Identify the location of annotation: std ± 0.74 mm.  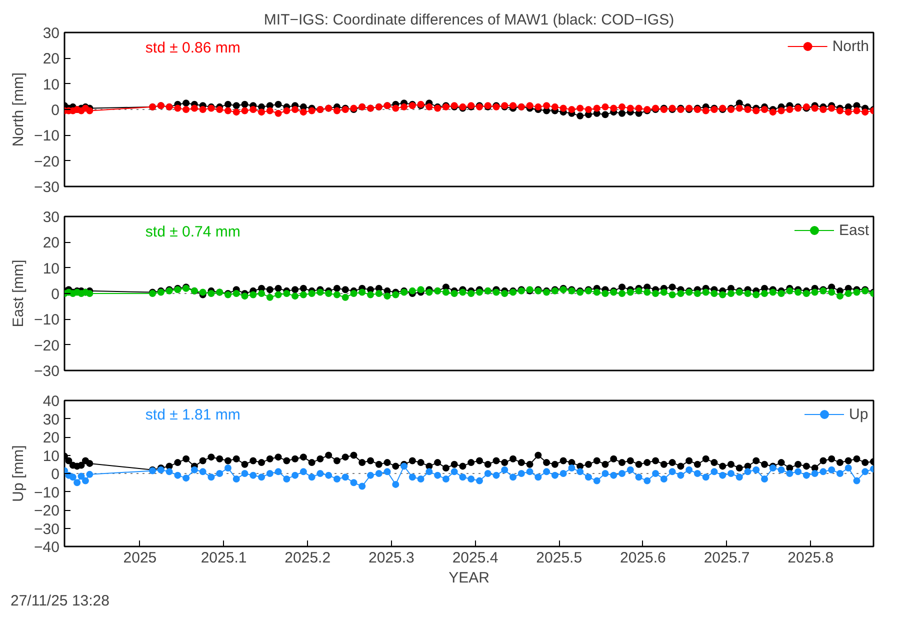
(192, 231).